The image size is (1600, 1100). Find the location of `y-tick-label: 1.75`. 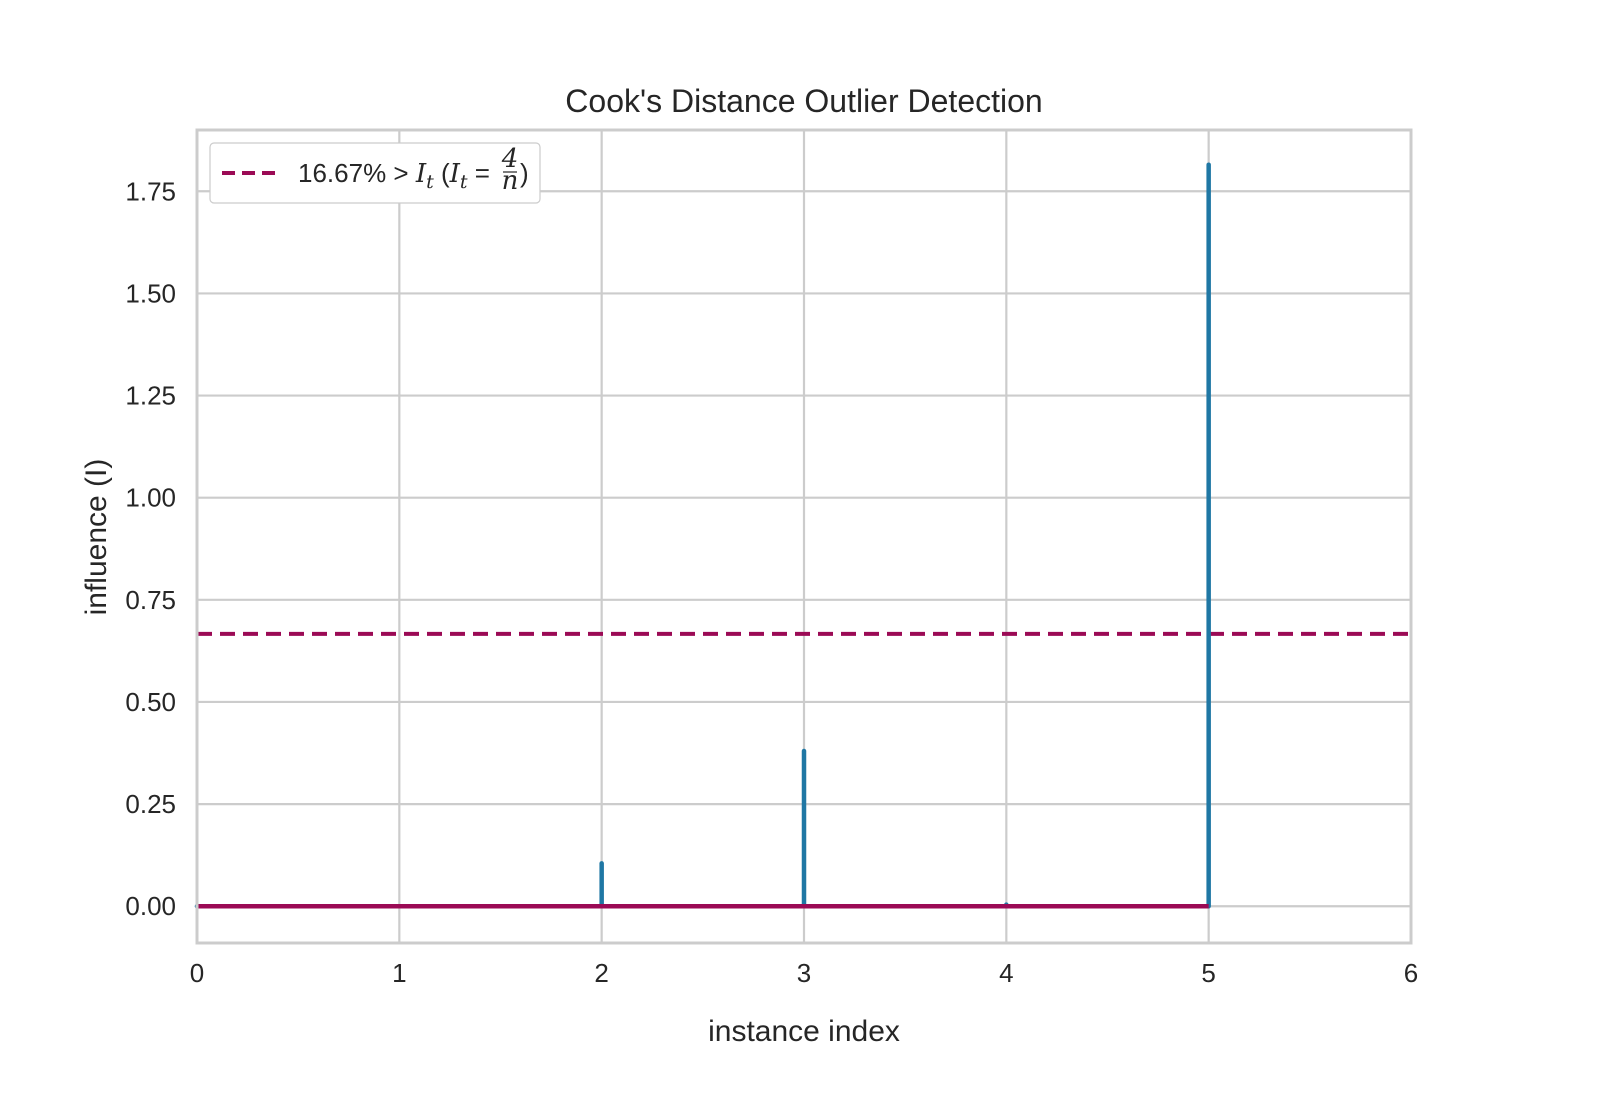

y-tick-label: 1.75 is located at coordinates (150, 191).